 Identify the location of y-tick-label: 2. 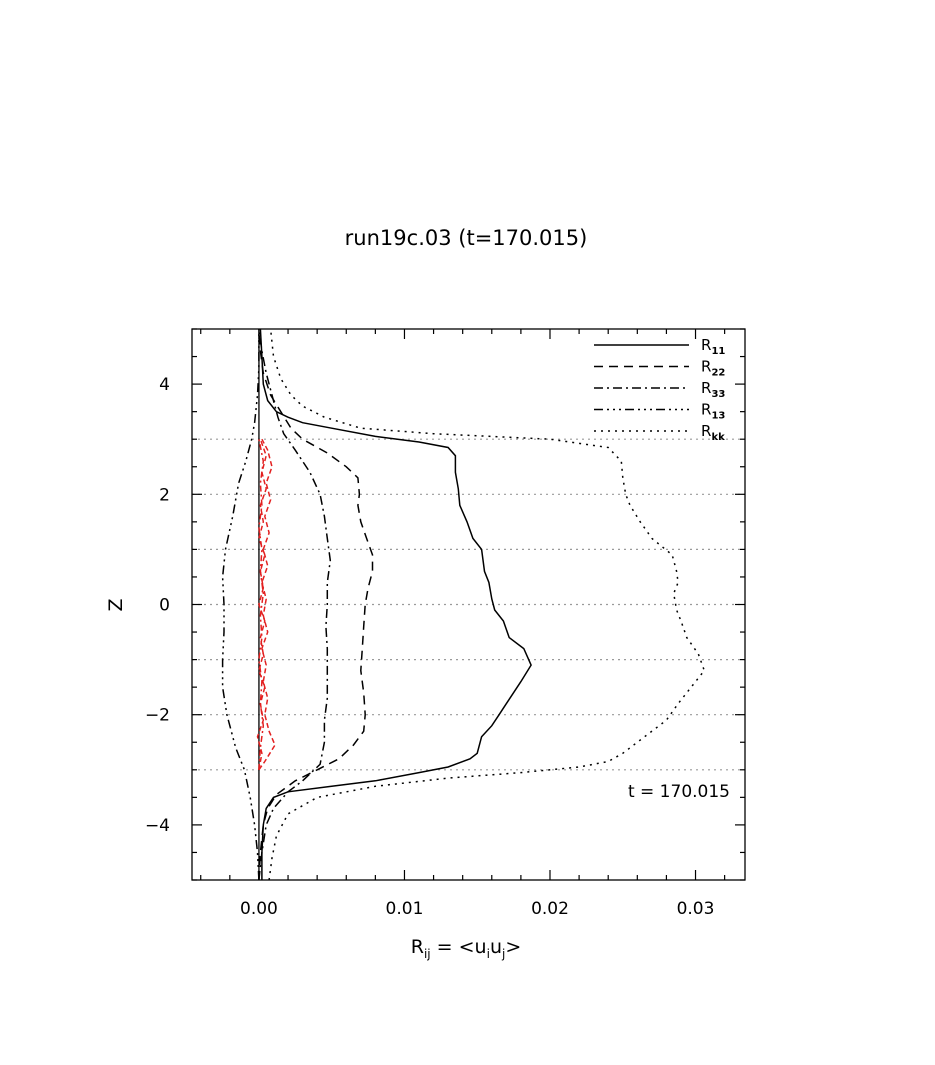
(164, 495).